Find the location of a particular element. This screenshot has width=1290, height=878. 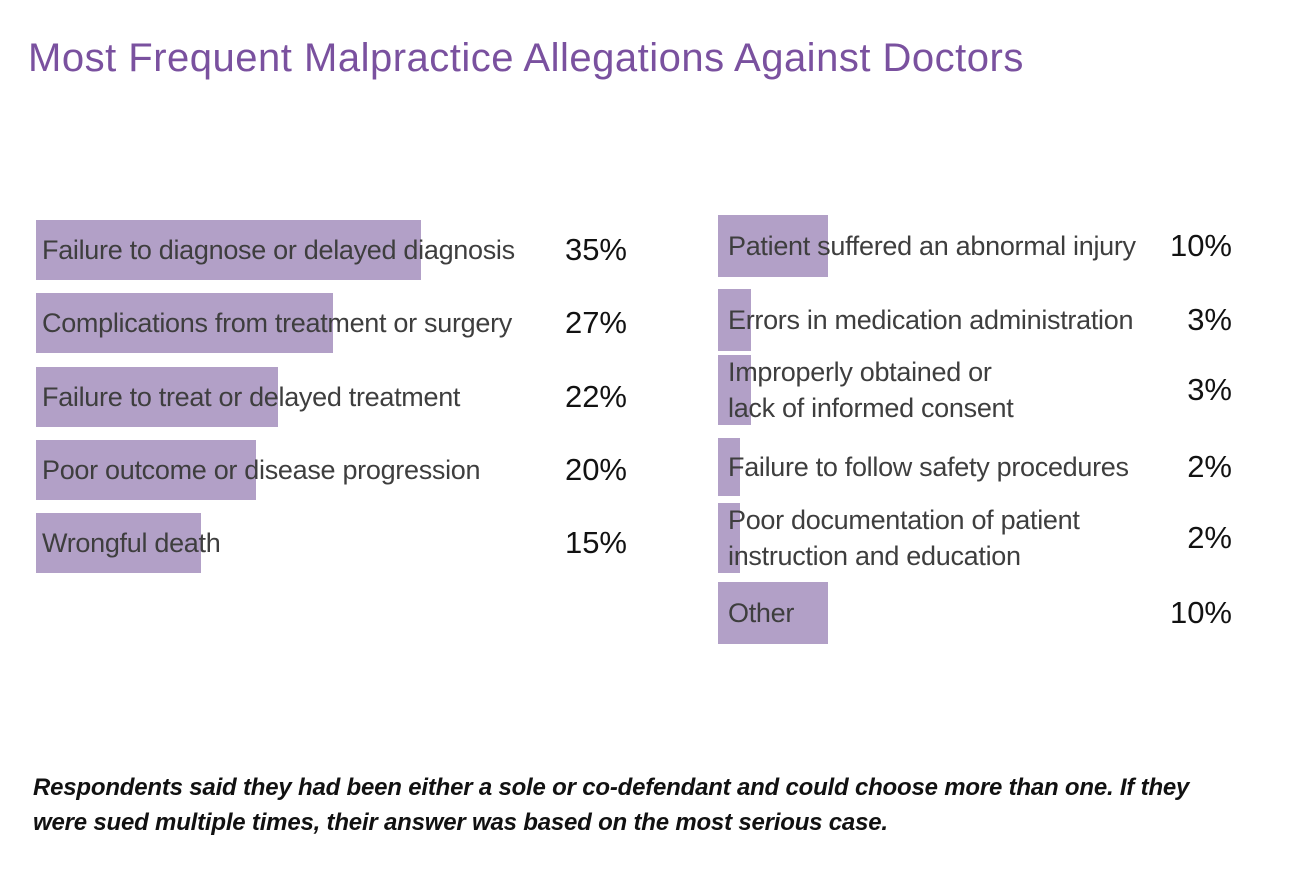

bar-row: Wrongful death 15% is located at coordinates (336, 543).